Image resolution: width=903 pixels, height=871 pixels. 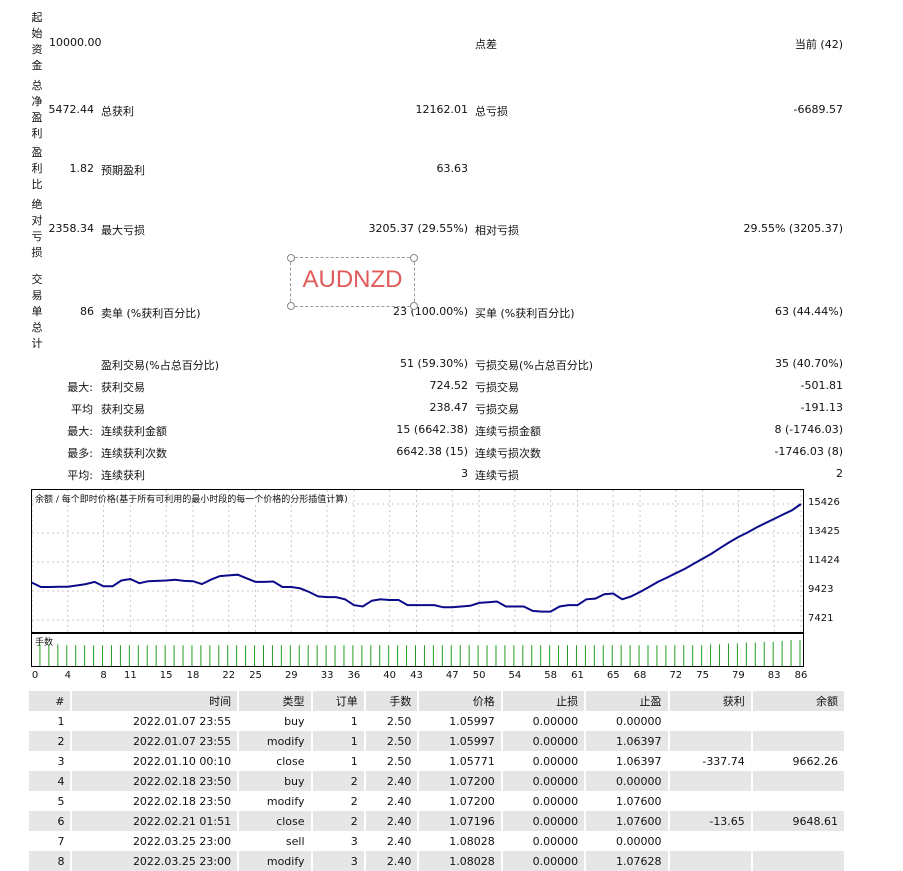 I want to click on orders-header-row: # 时间 类型 订单 手数 价格 止损 止盈 获利 余额, so click(x=438, y=701).